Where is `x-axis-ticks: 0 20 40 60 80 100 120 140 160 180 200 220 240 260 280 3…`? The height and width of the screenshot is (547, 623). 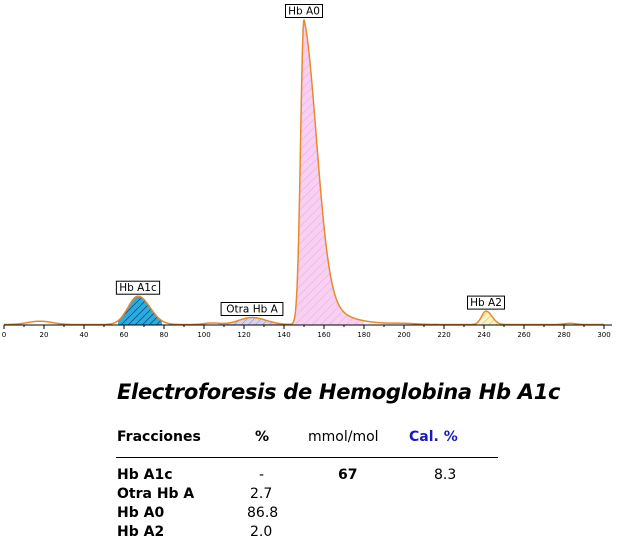 x-axis-ticks: 0 20 40 60 80 100 120 140 160 180 200 220 240 260 280 3… is located at coordinates (306, 332).